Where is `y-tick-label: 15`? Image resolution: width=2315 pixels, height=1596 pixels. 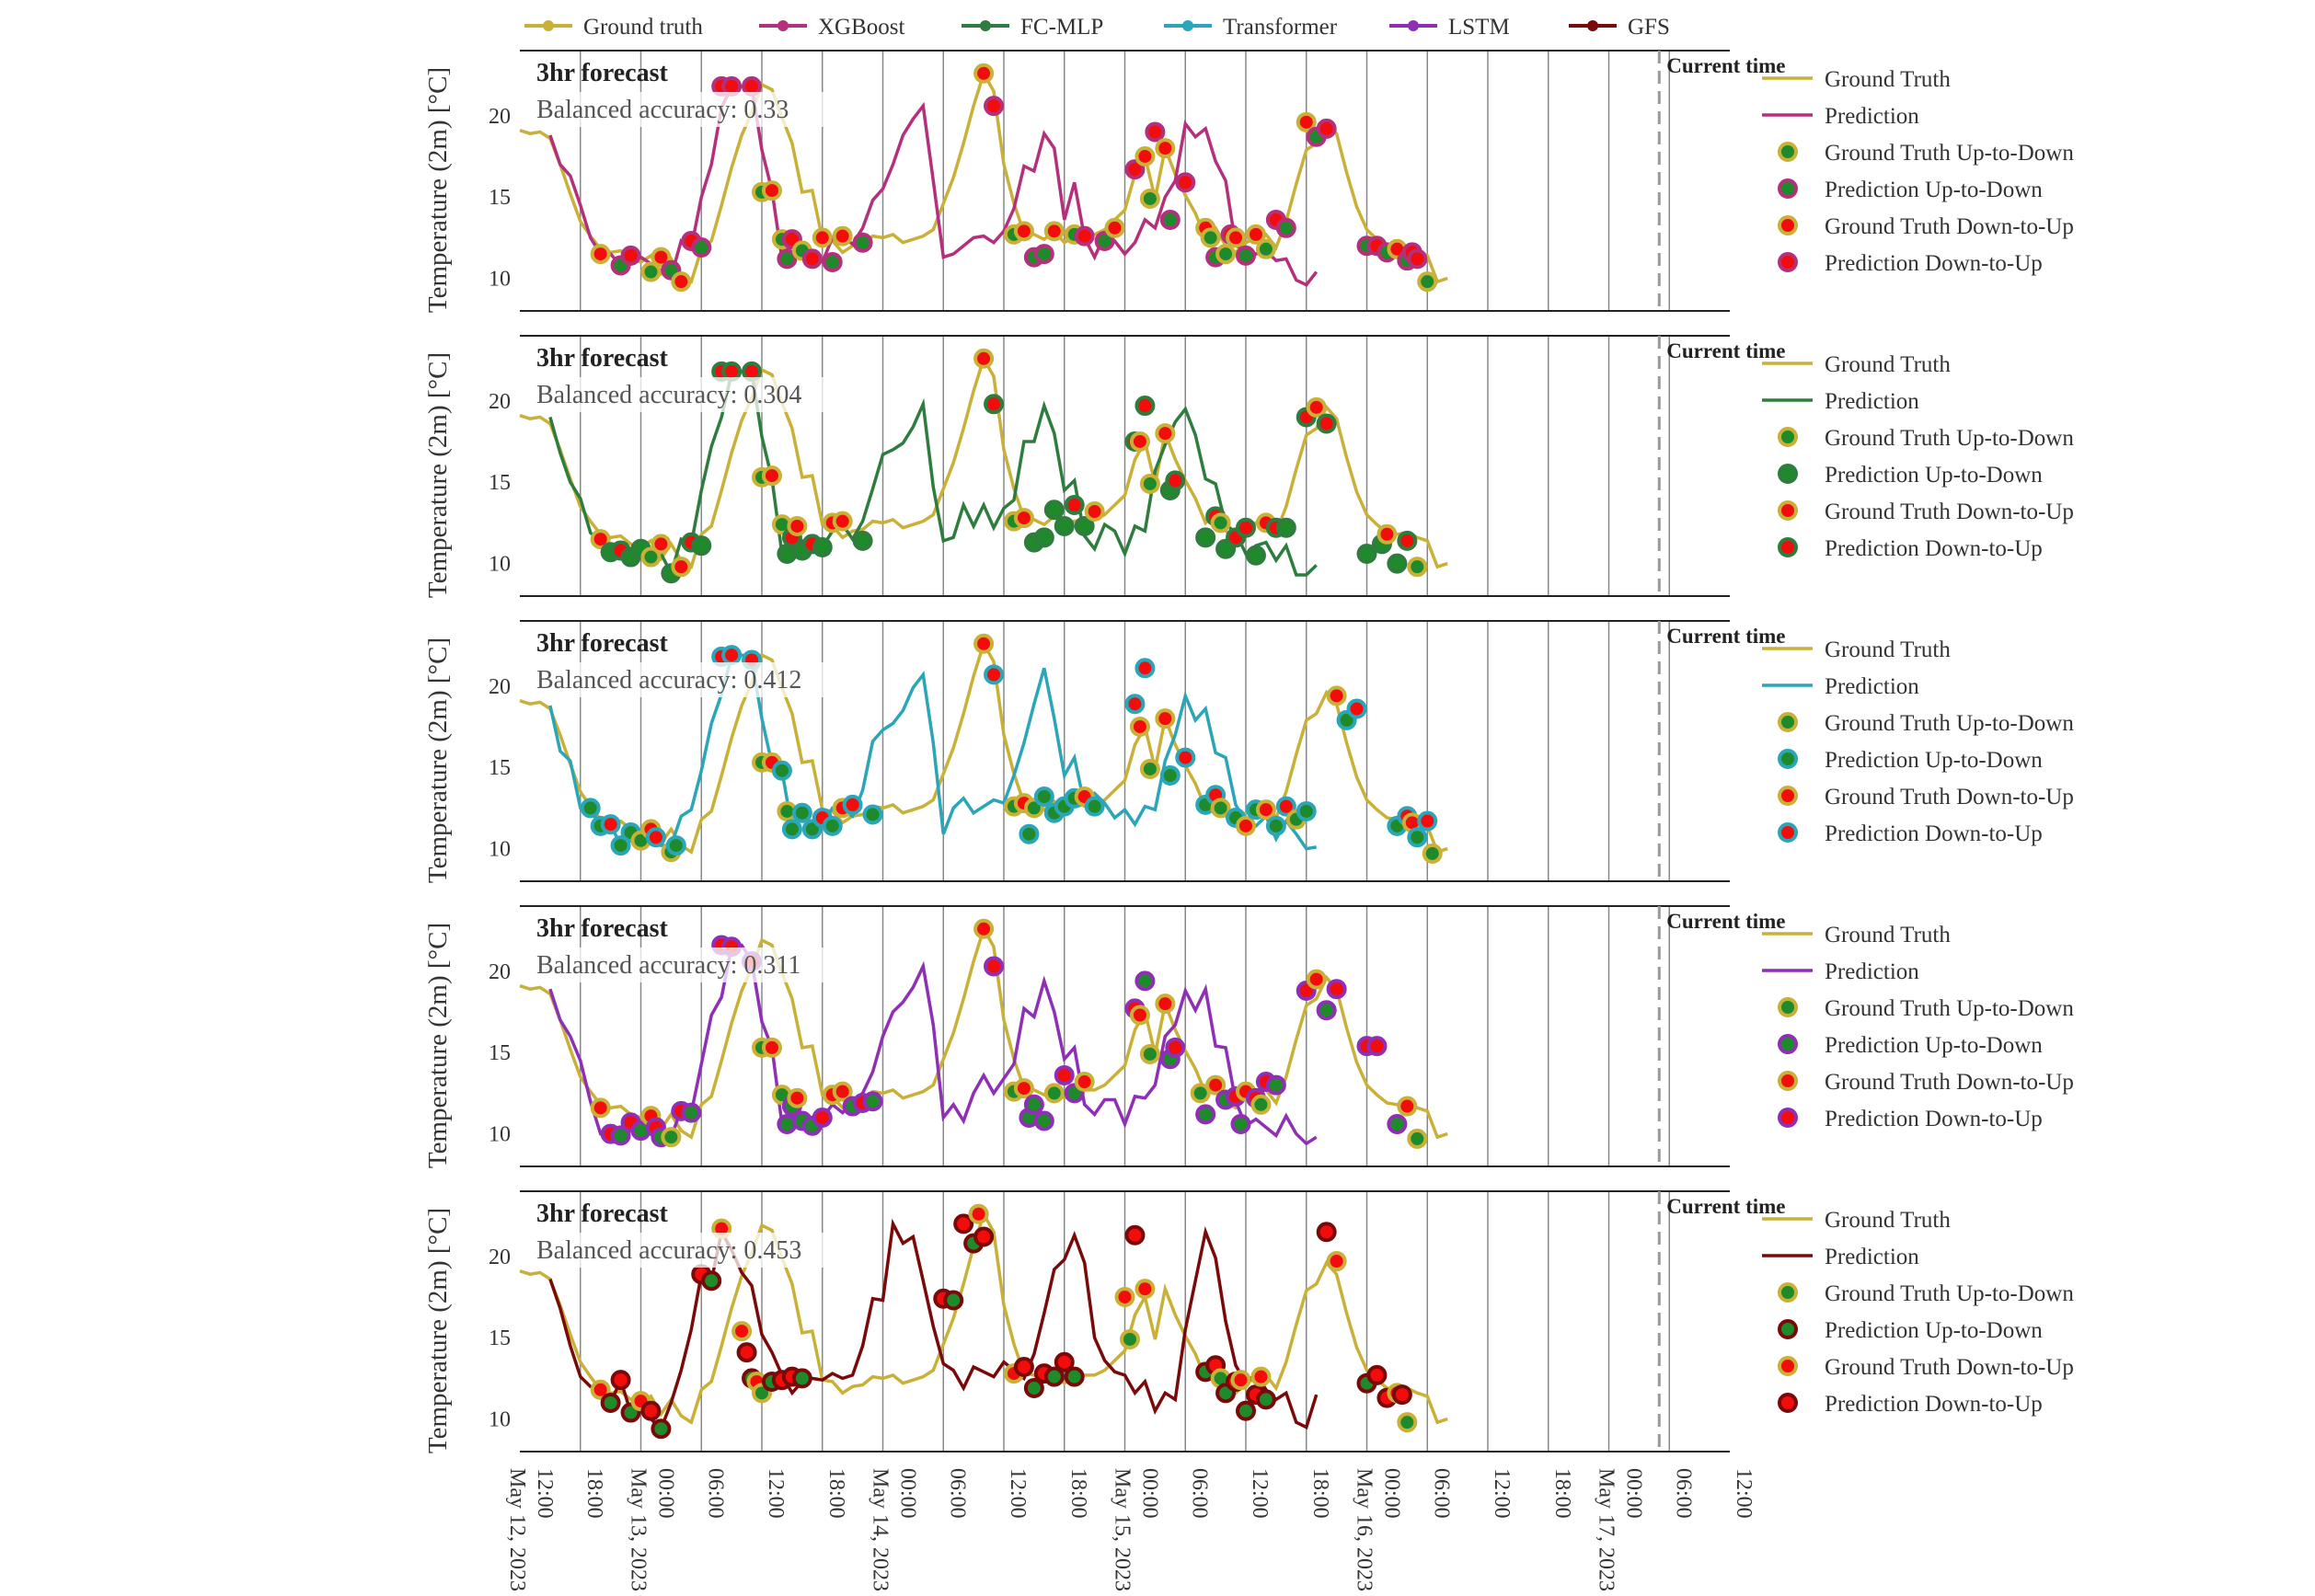 y-tick-label: 15 is located at coordinates (500, 198).